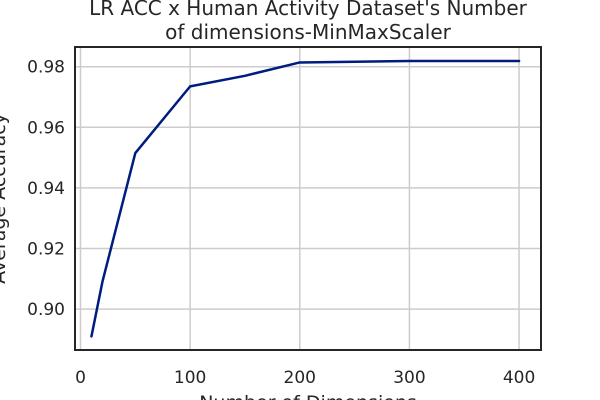 The image size is (600, 400). I want to click on y-axis-ticks: 0.90 0.92 0.94 0.96 0.98, so click(46, 189).